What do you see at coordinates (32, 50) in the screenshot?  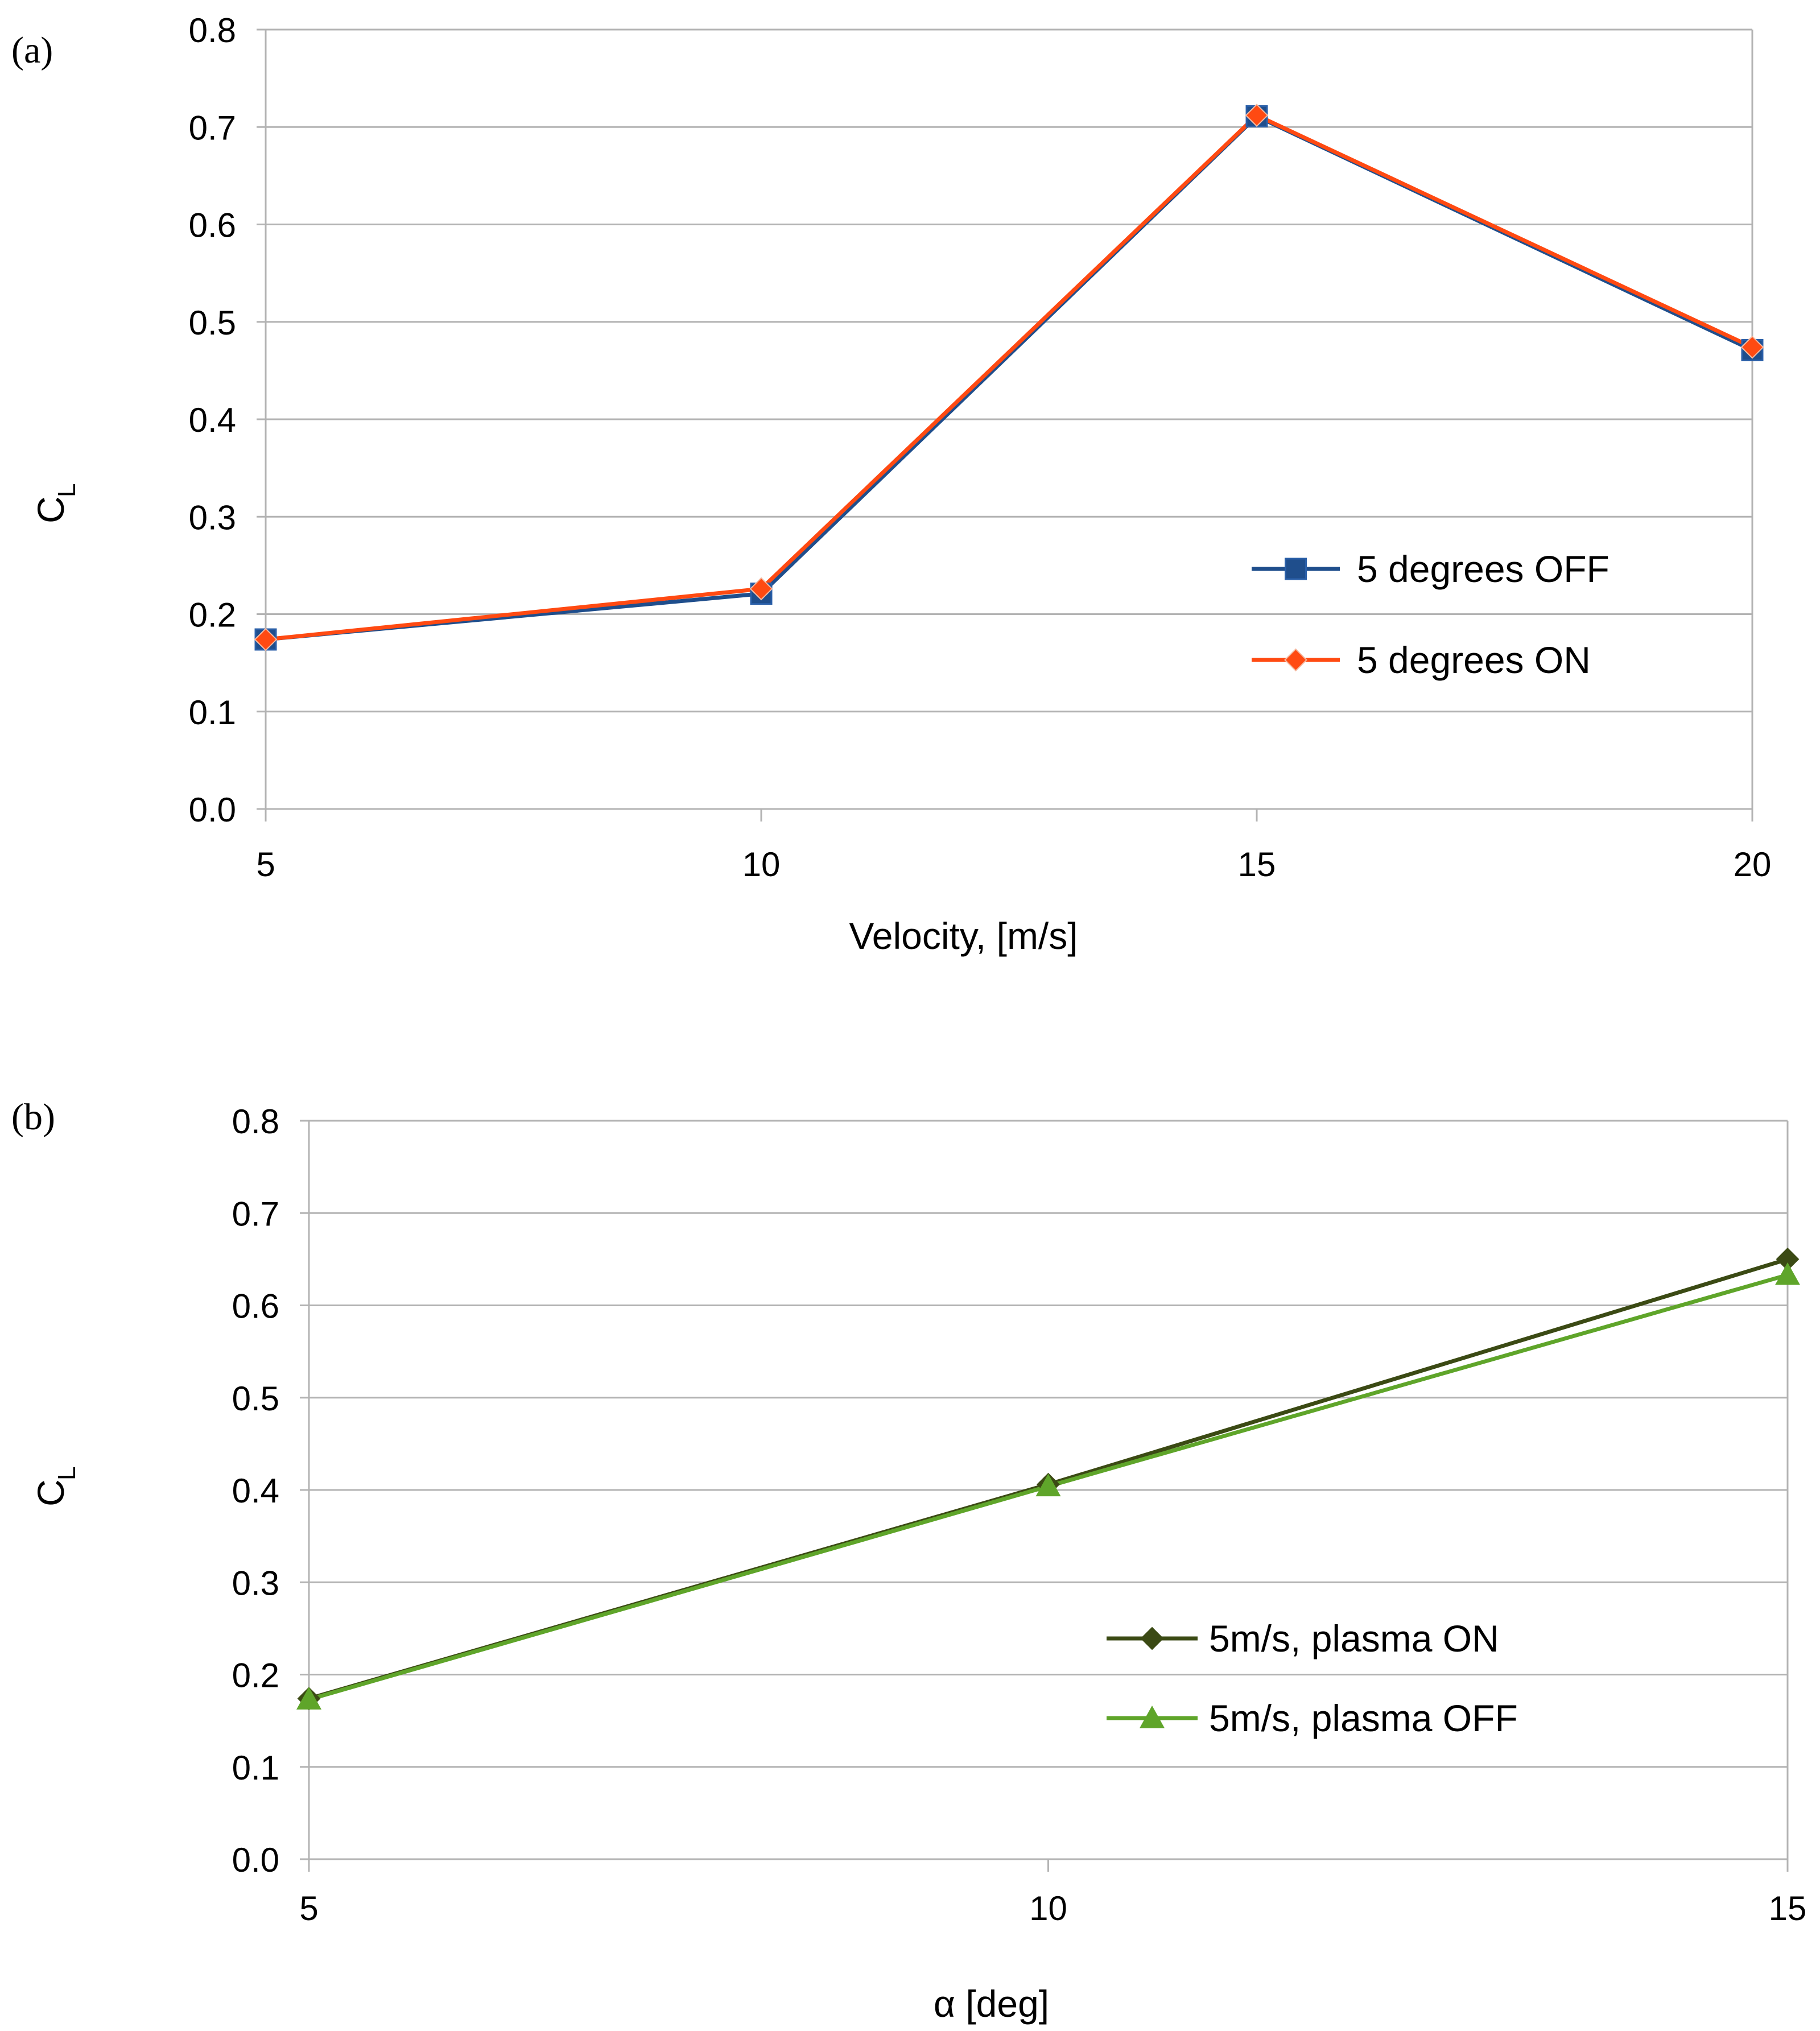 I see `panel-label: (a)` at bounding box center [32, 50].